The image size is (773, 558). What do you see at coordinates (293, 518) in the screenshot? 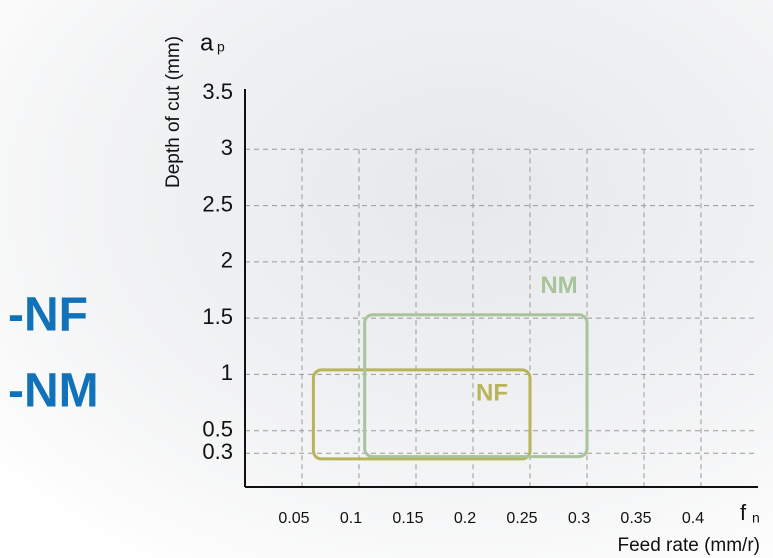
I see `x-tick-label: 0.05` at bounding box center [293, 518].